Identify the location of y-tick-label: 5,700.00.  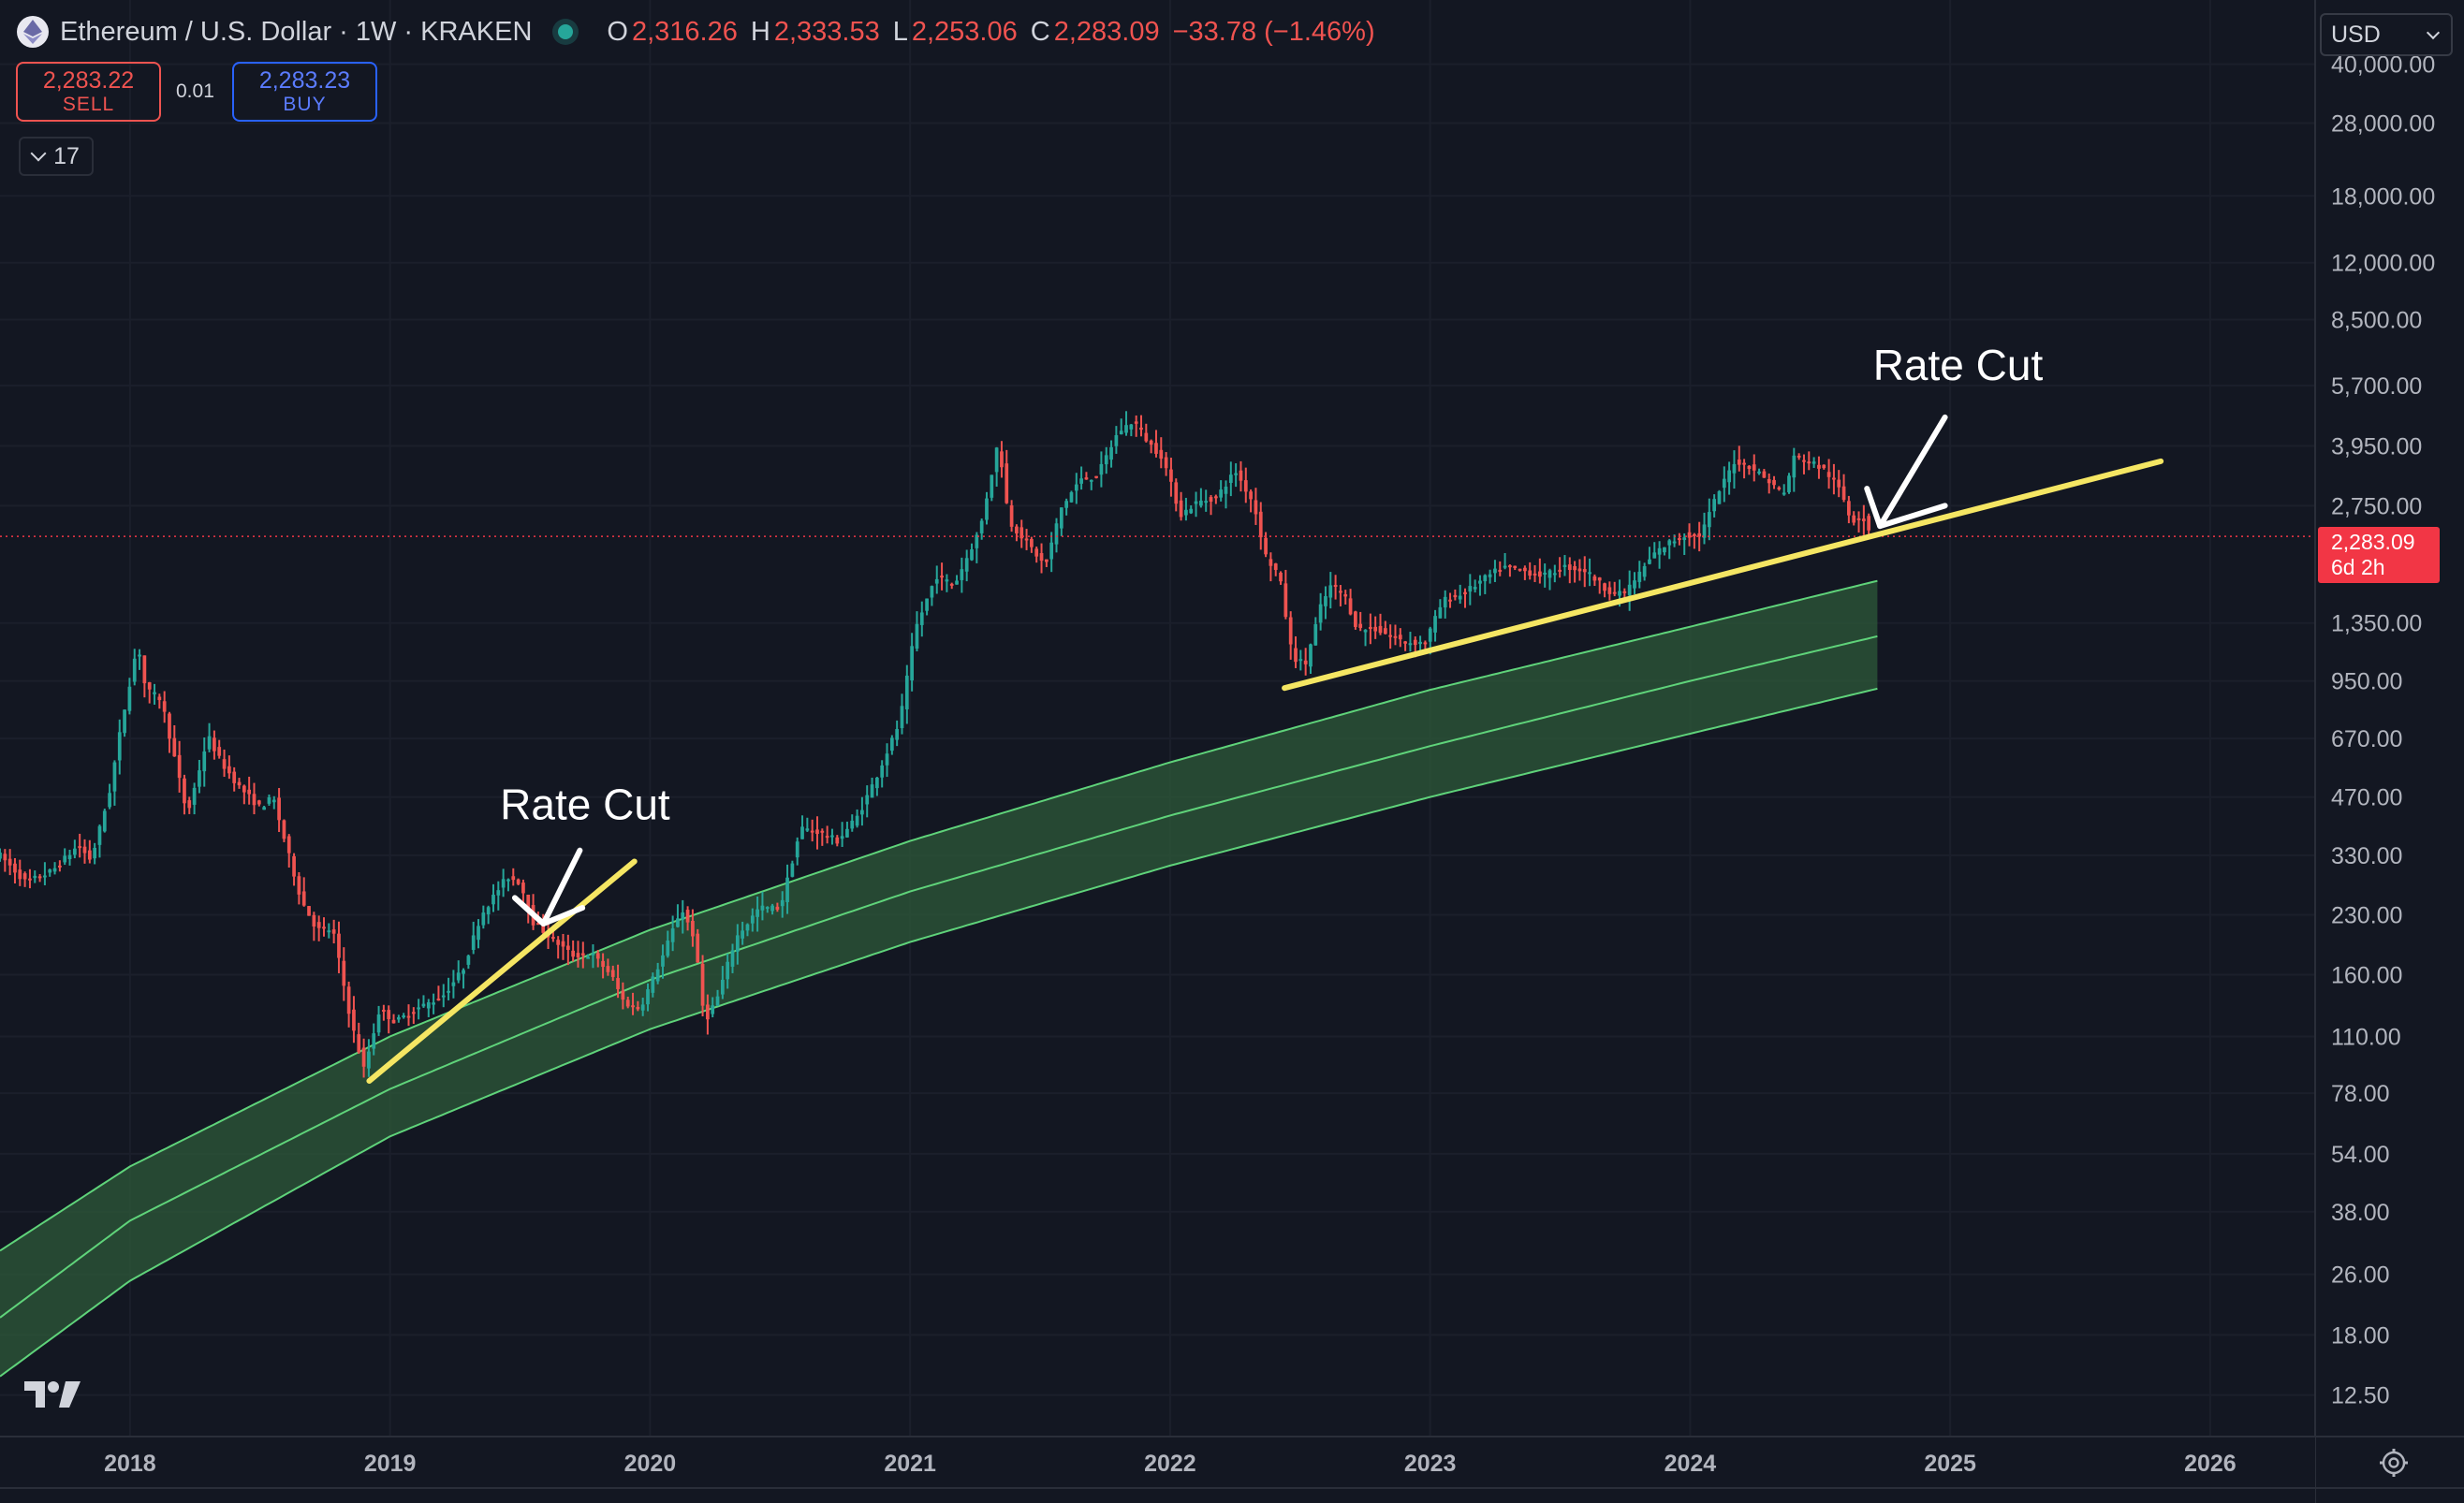
(2376, 386).